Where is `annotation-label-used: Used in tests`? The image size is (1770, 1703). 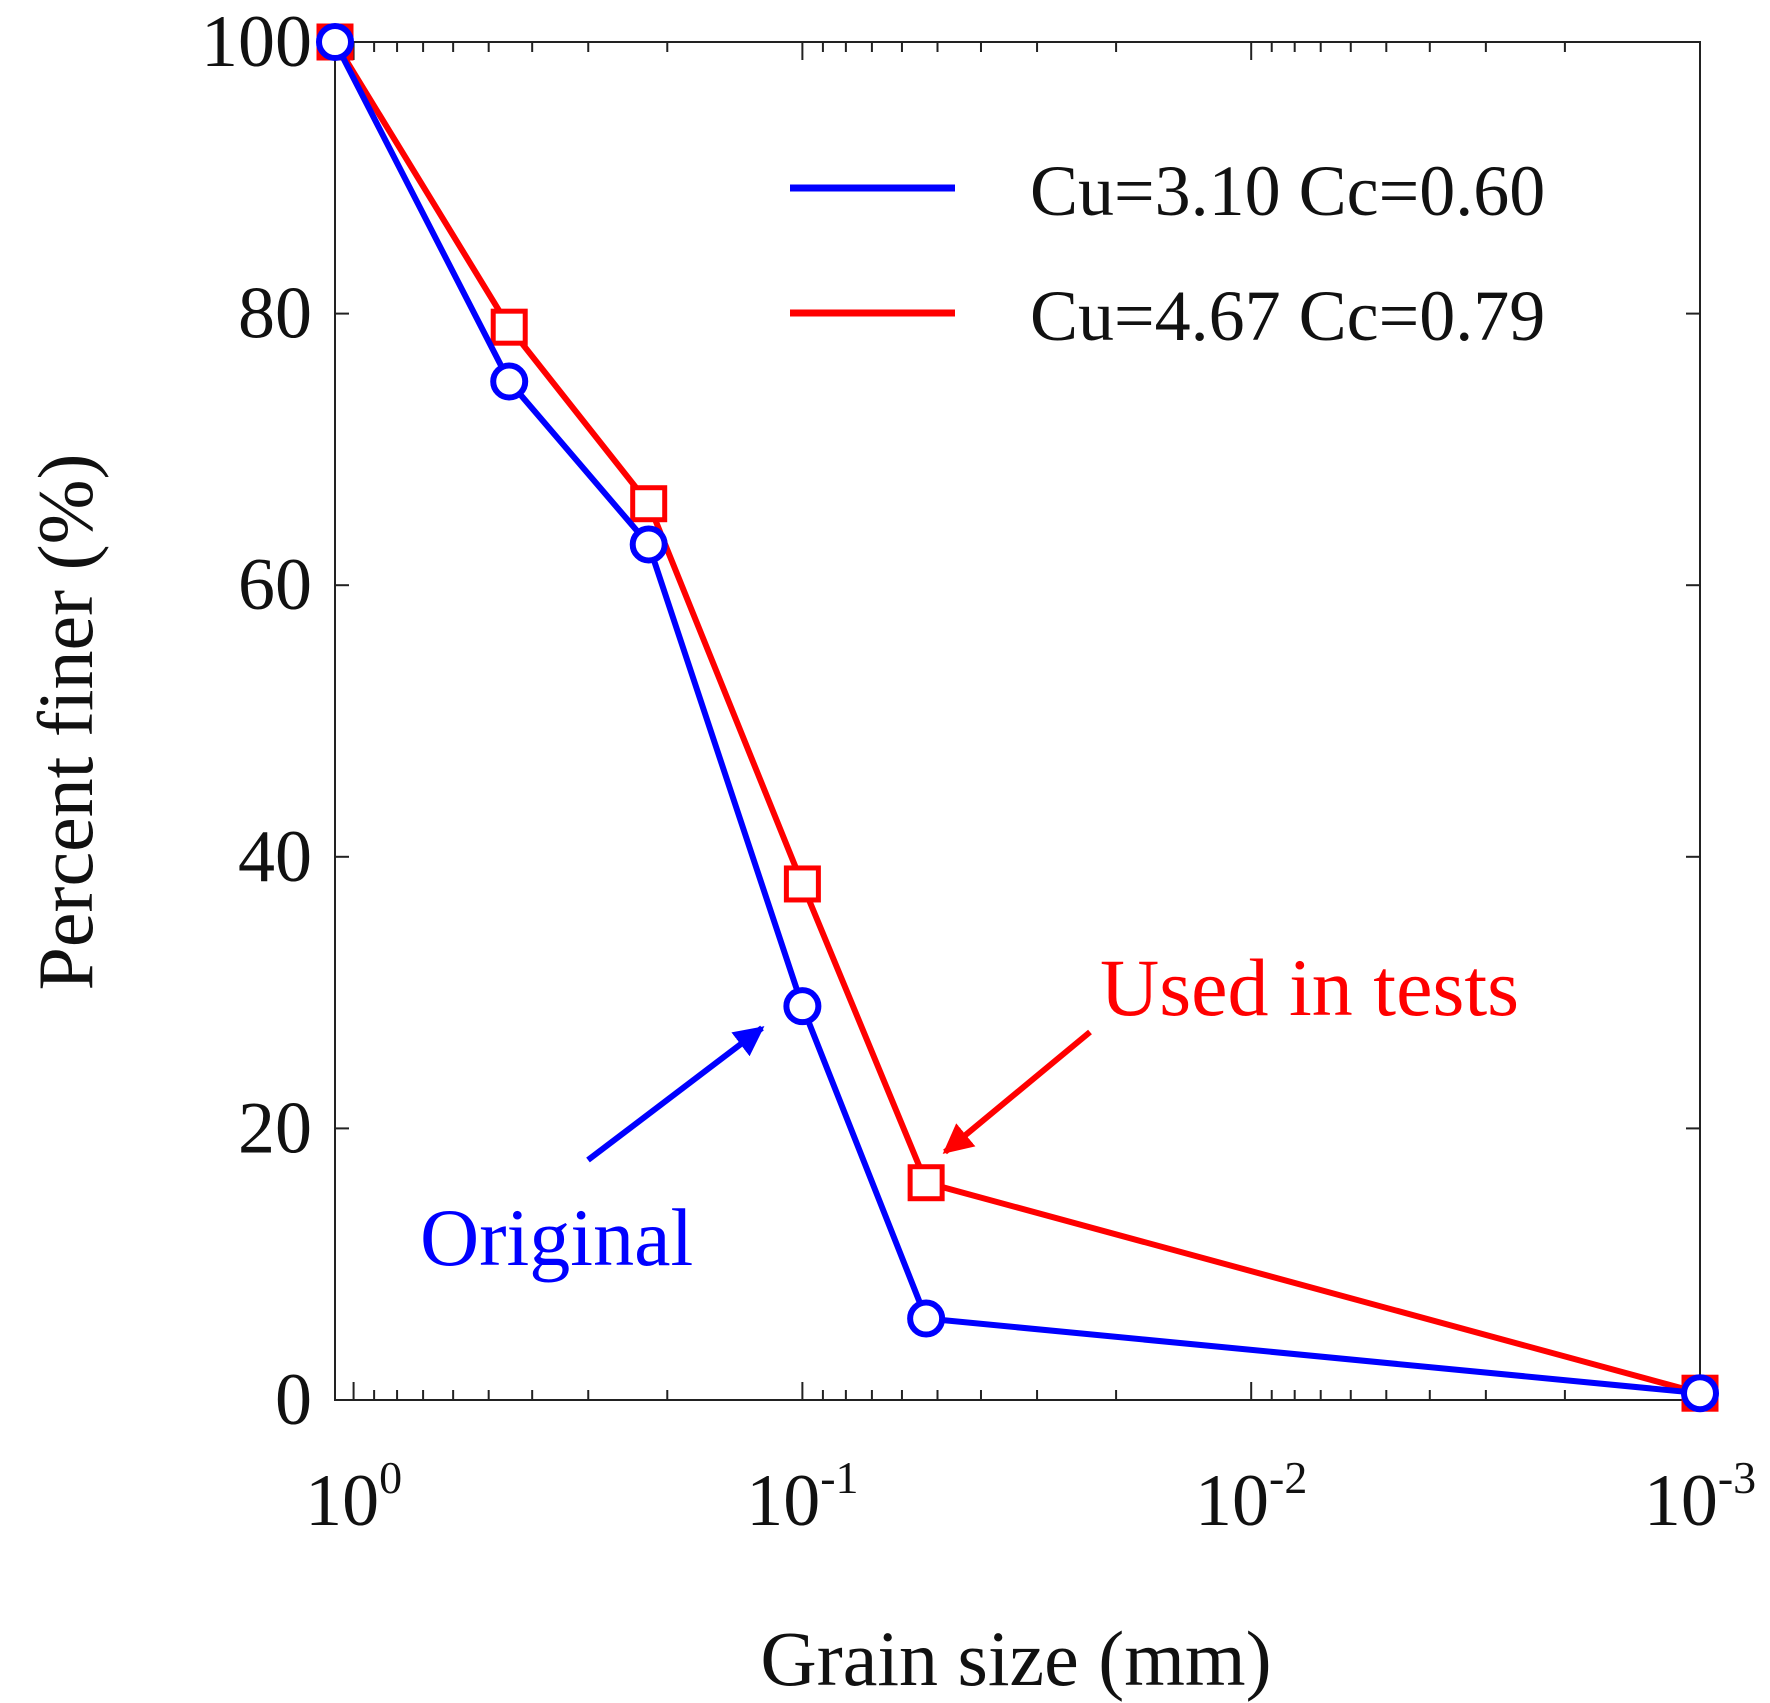
annotation-label-used: Used in tests is located at coordinates (1309, 987).